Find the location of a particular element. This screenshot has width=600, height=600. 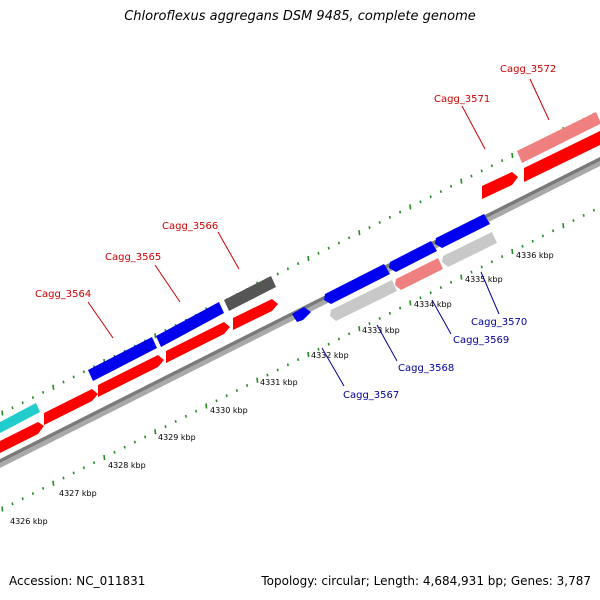

gene-red-cagg3571 is located at coordinates (500, 185).